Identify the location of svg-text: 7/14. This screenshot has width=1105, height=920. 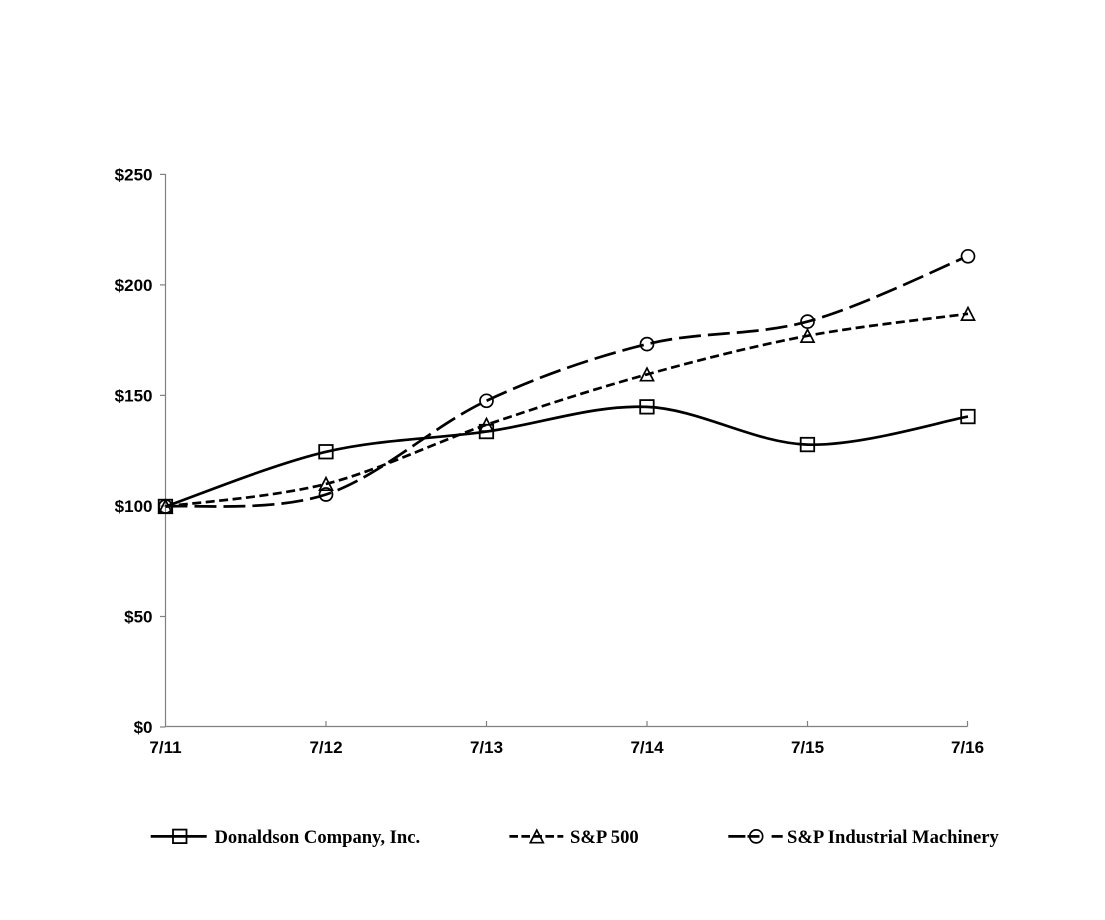
(647, 747).